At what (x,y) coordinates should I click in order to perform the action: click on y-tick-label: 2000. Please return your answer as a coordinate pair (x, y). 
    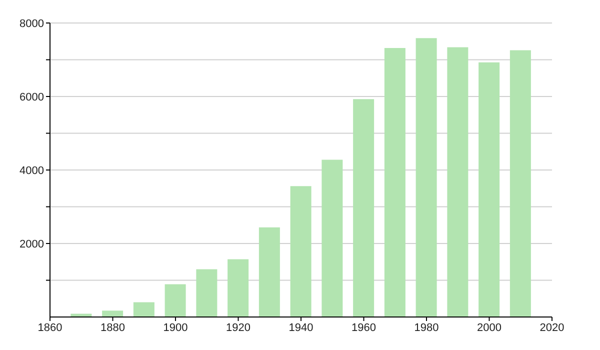
    Looking at the image, I should click on (32, 244).